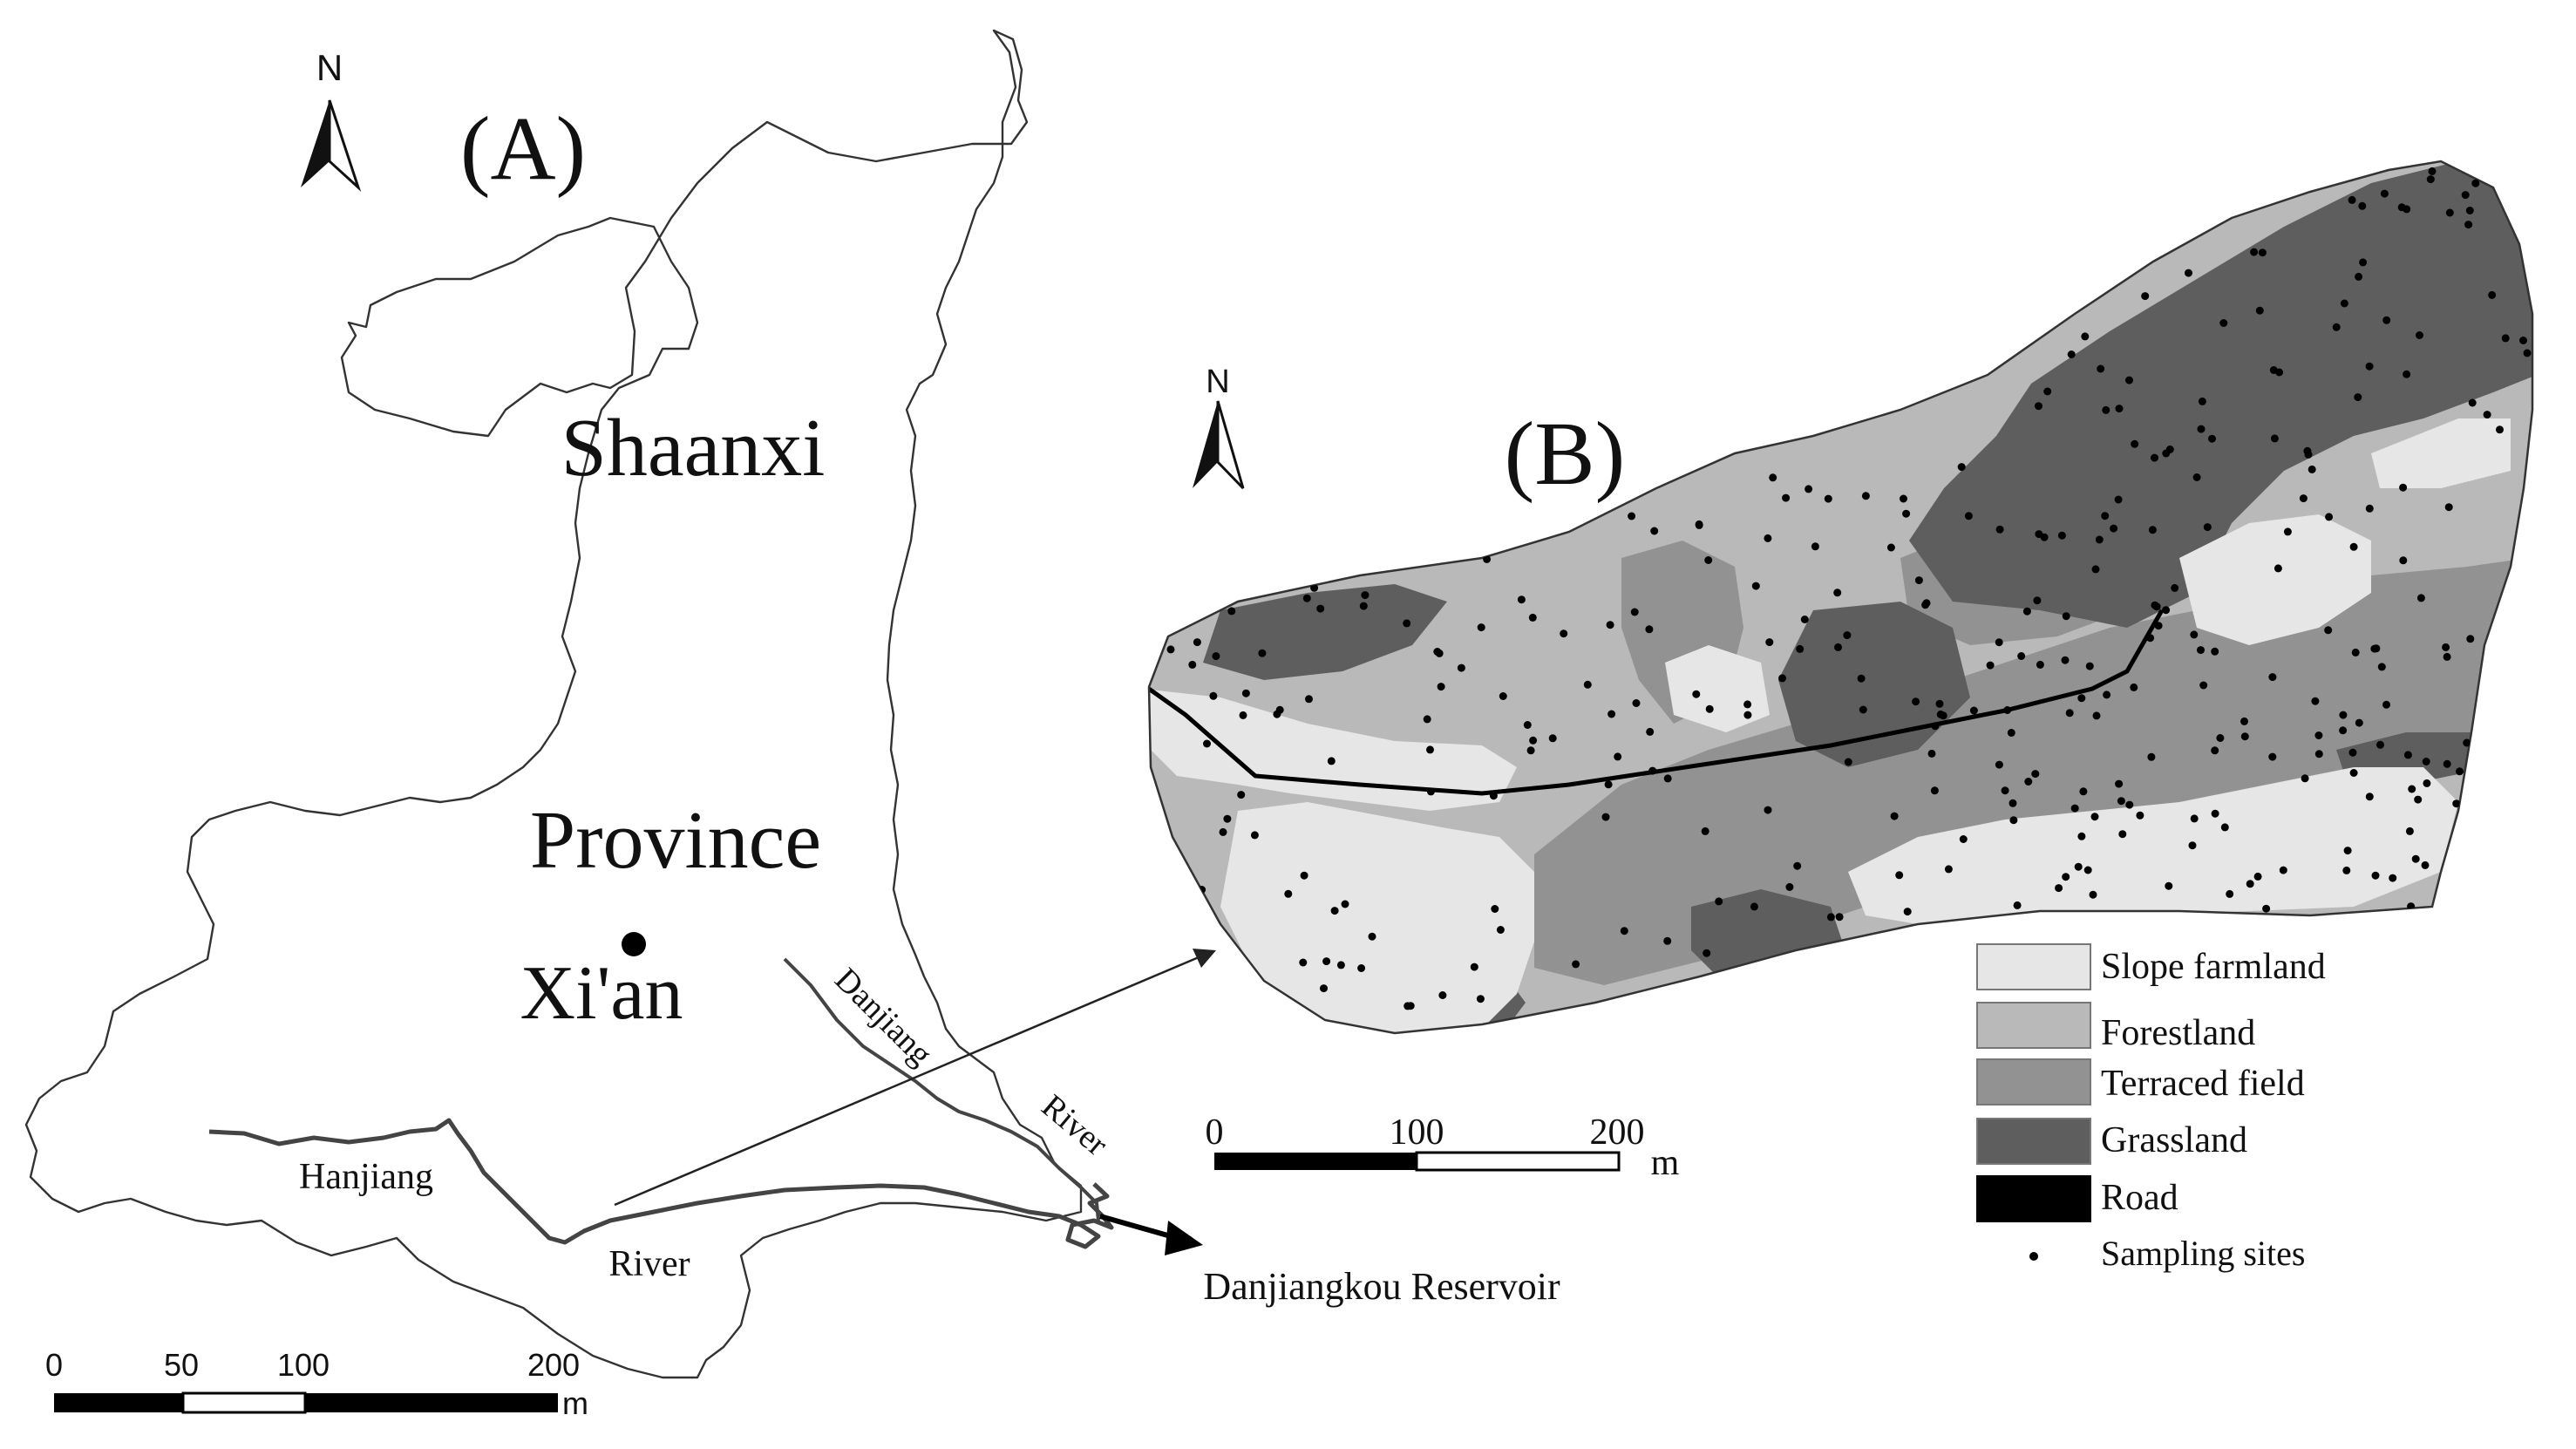 The width and height of the screenshot is (2576, 1449). What do you see at coordinates (1219, 445) in the screenshot?
I see `north-arrow-b` at bounding box center [1219, 445].